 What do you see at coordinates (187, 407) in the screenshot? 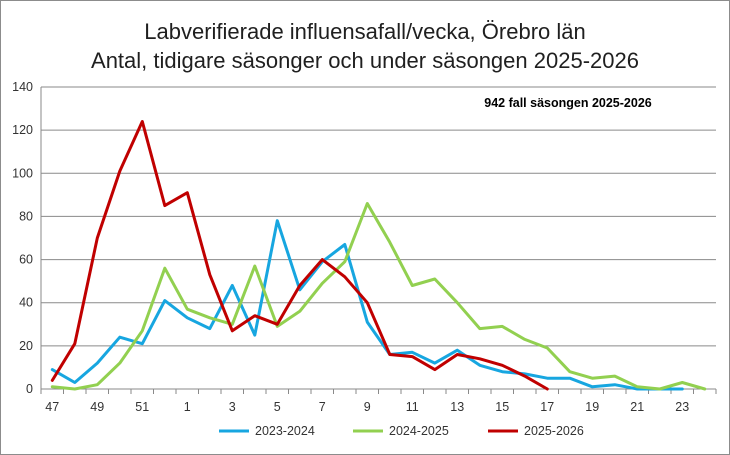
I see `x-tick-label: 1` at bounding box center [187, 407].